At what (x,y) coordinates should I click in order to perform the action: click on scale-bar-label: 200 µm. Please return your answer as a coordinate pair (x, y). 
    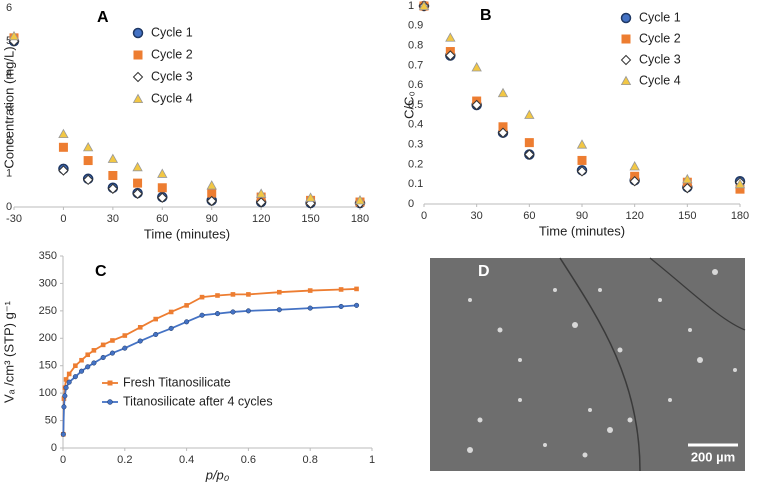
    Looking at the image, I should click on (713, 456).